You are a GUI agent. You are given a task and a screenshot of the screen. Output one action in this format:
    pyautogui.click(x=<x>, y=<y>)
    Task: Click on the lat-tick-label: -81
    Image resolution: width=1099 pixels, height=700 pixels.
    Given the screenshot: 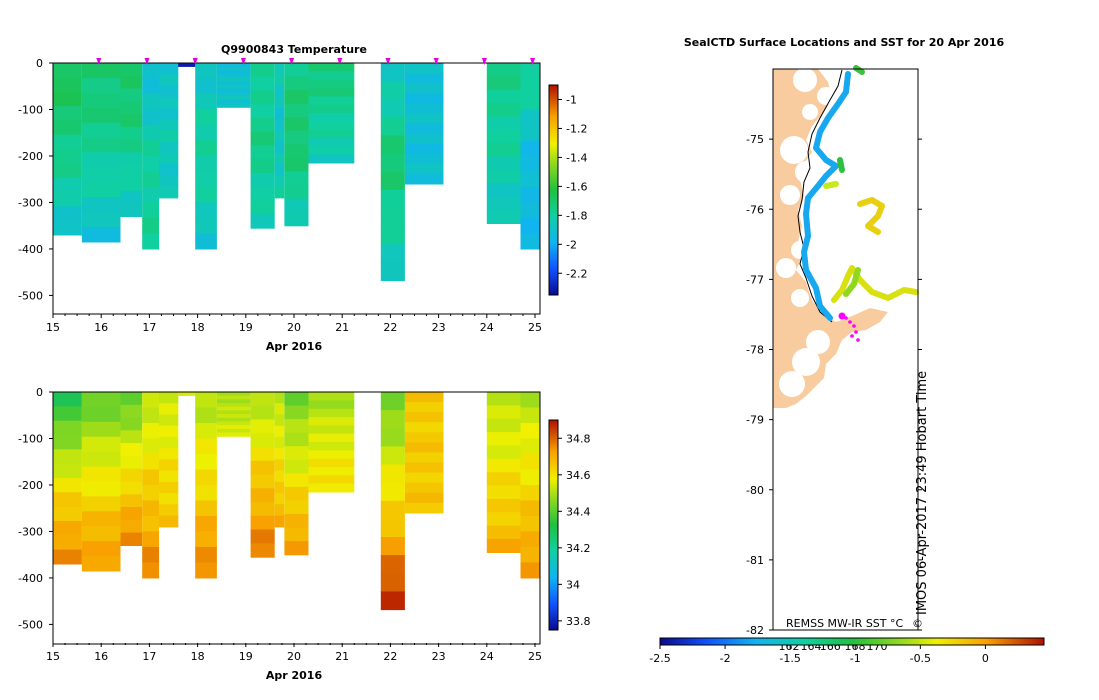 What is the action you would take?
    pyautogui.click(x=755, y=560)
    